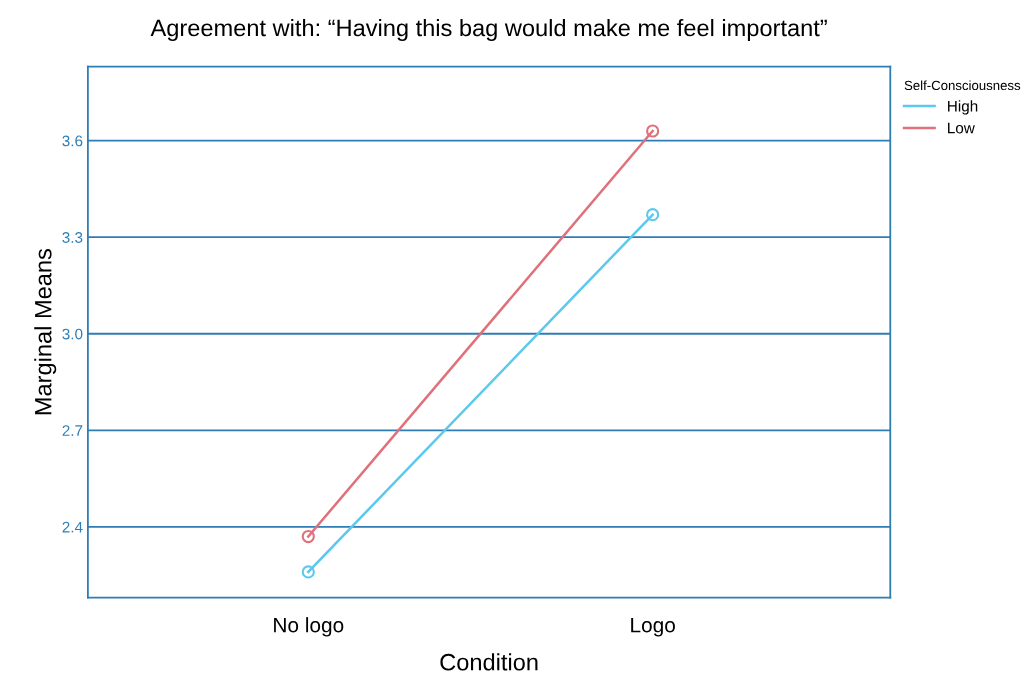 Image resolution: width=1034 pixels, height=687 pixels. I want to click on legend-title: Self-Consciousness, so click(962, 85).